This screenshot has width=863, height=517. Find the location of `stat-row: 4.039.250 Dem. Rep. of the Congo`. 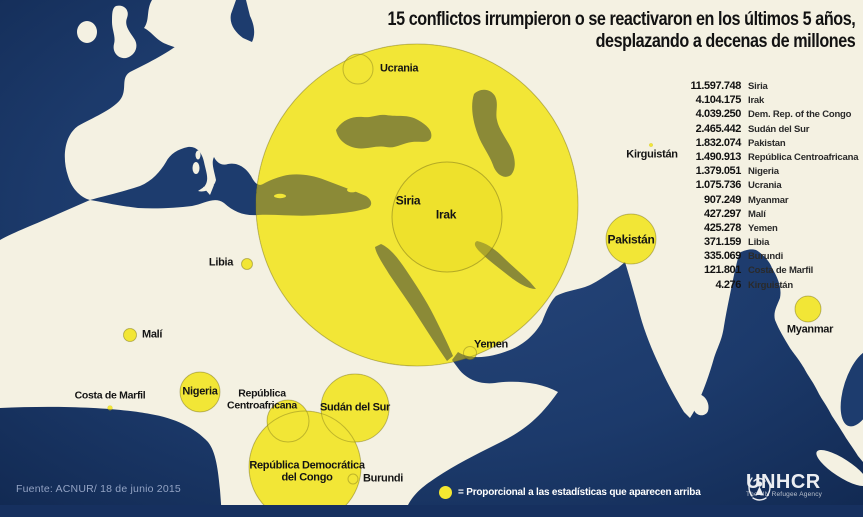

stat-row: 4.039.250 Dem. Rep. of the Congo is located at coordinates (752, 115).